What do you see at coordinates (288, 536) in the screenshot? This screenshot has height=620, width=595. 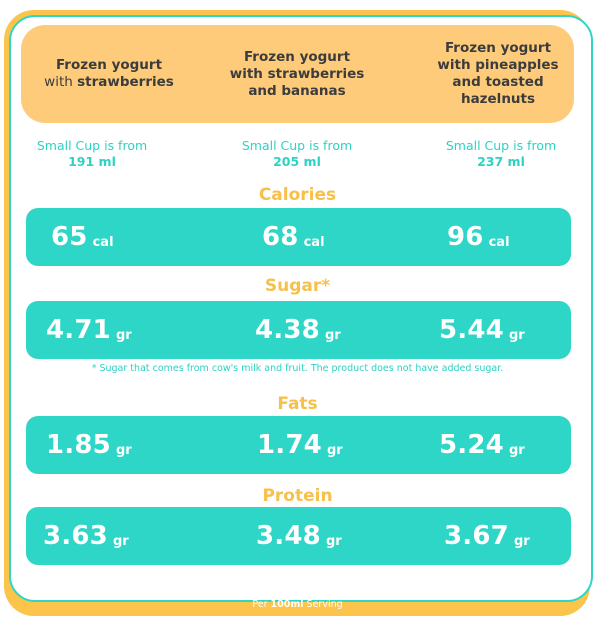 I see `value-number: 3.48` at bounding box center [288, 536].